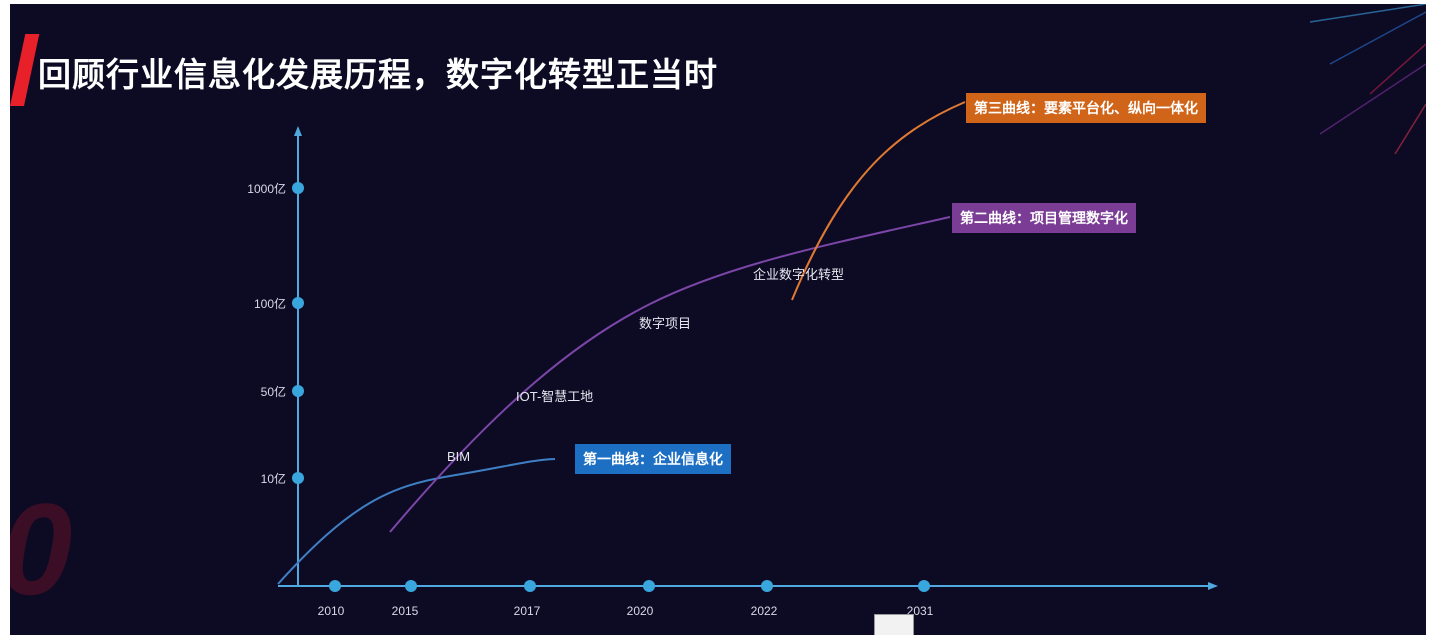 This screenshot has width=1438, height=639. I want to click on x-tick-label: 2020, so click(640, 611).